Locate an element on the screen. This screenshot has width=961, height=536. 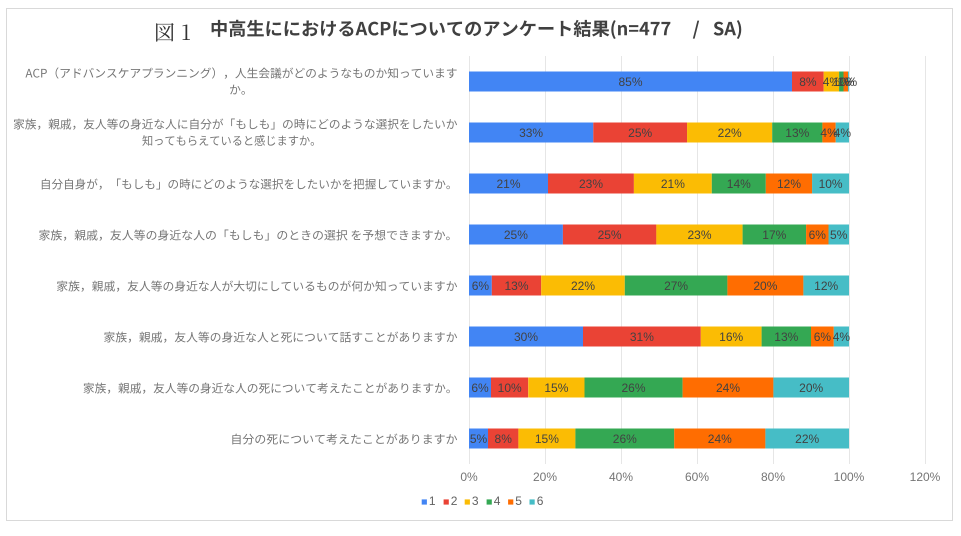
svg-text: 27% is located at coordinates (676, 286).